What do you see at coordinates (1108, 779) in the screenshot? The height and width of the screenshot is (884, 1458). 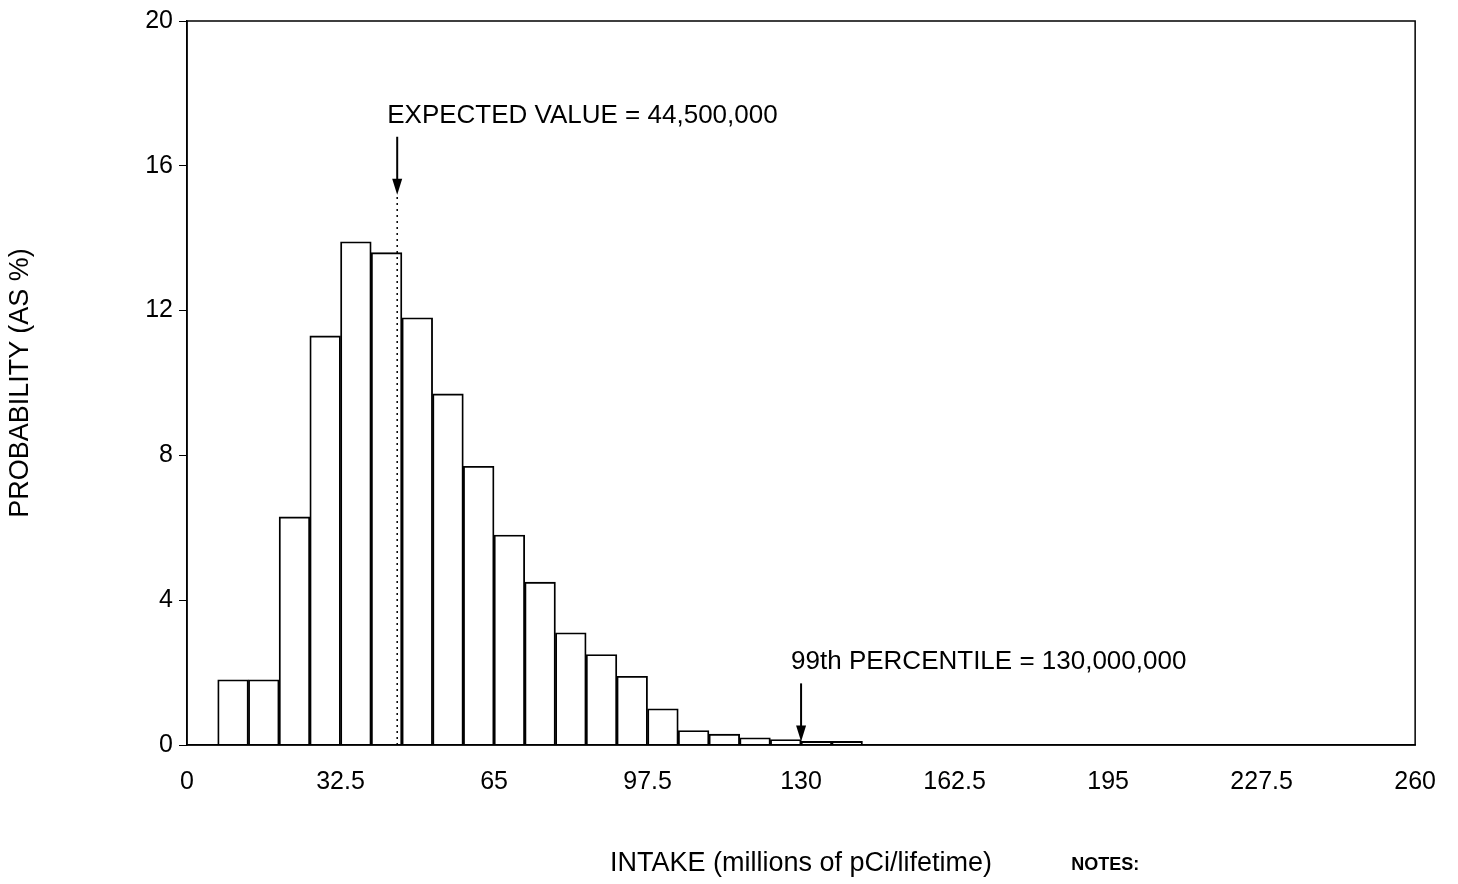 I see `x-tick-label: 195` at bounding box center [1108, 779].